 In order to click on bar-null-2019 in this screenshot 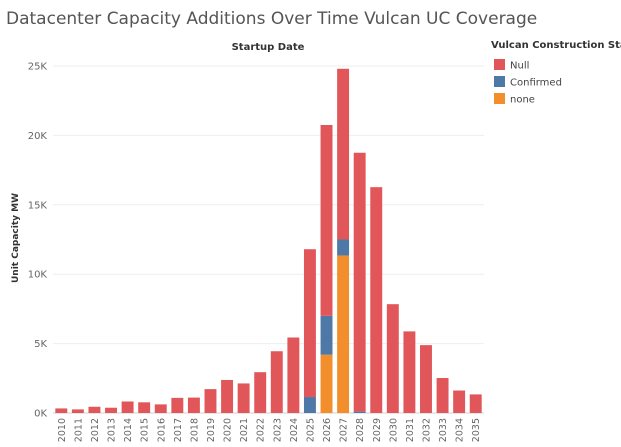, I will do `click(210, 401)`.